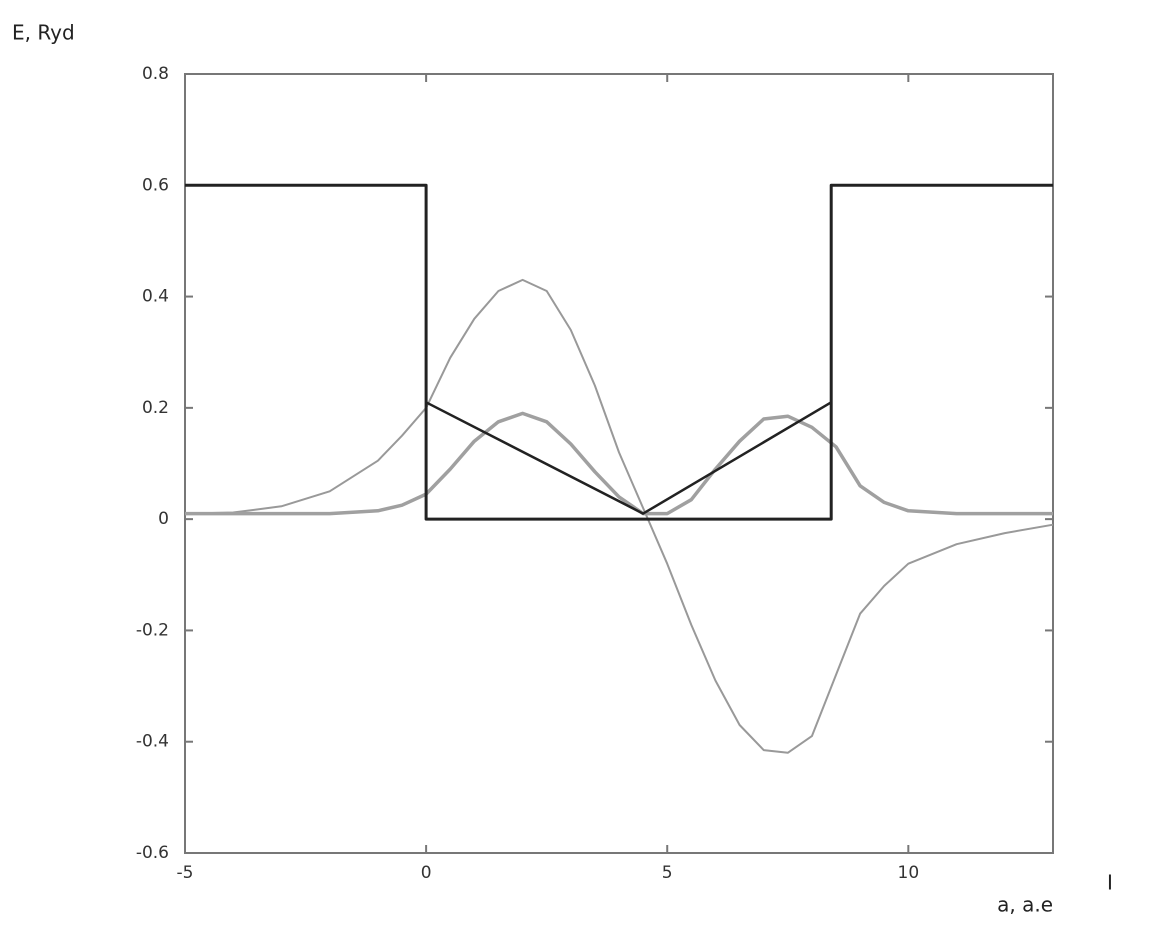 This screenshot has width=1156, height=936. What do you see at coordinates (152, 742) in the screenshot?
I see `y-tick-label: -0.4` at bounding box center [152, 742].